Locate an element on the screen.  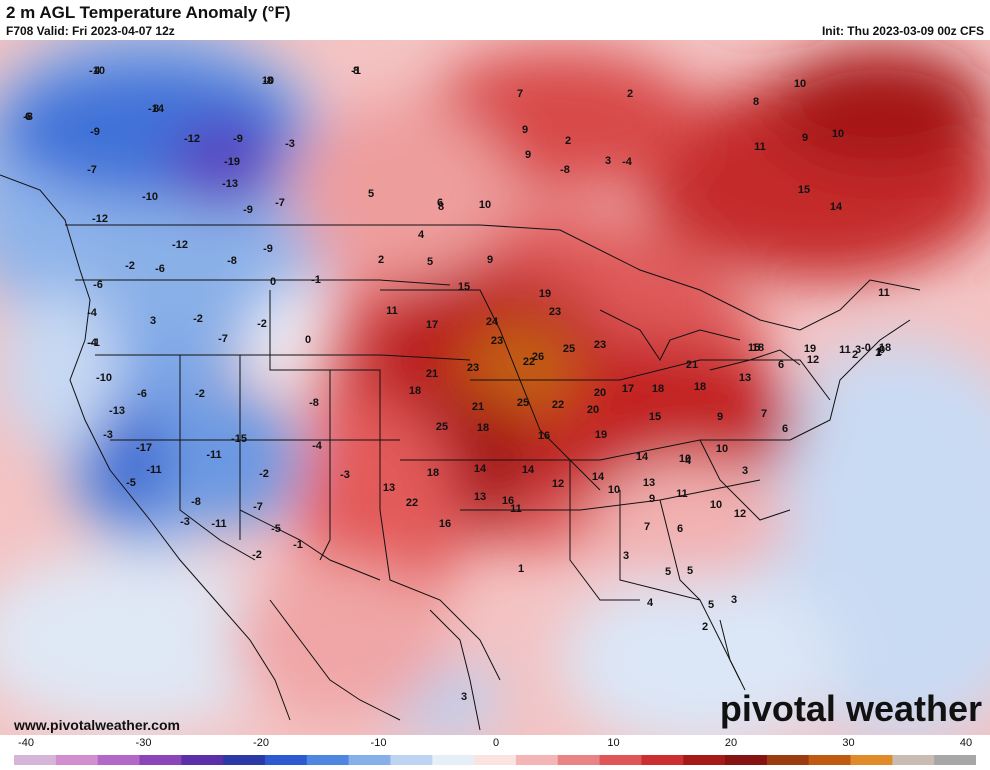
map-value-label: -12 is located at coordinates (180, 245).